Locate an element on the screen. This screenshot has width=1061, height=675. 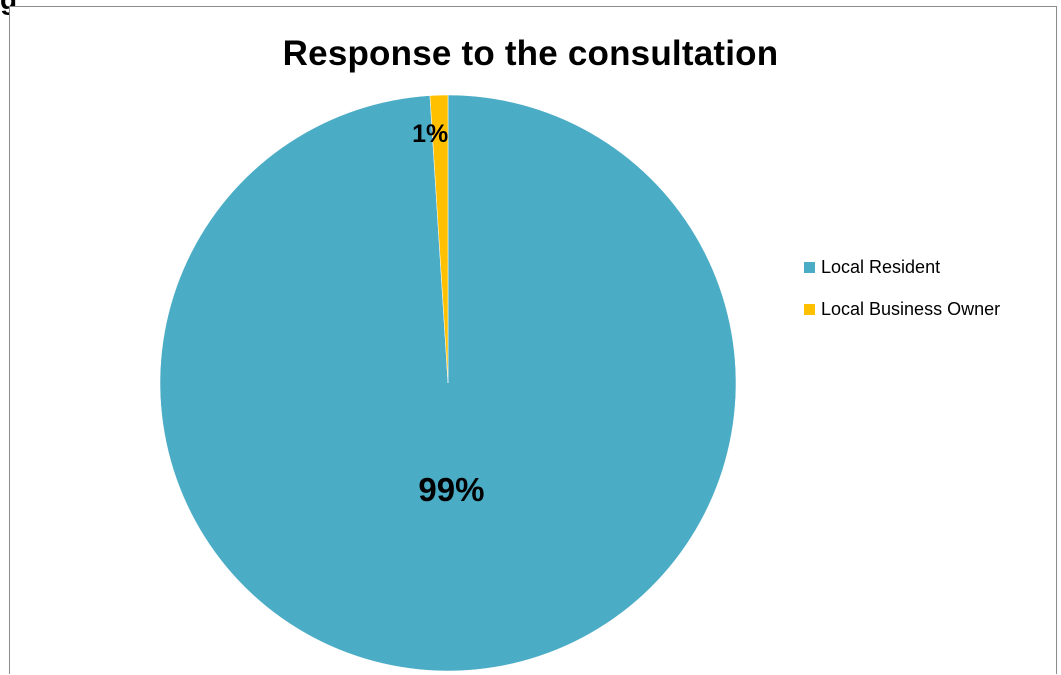
data-label-local-resident: 99% is located at coordinates (451, 489).